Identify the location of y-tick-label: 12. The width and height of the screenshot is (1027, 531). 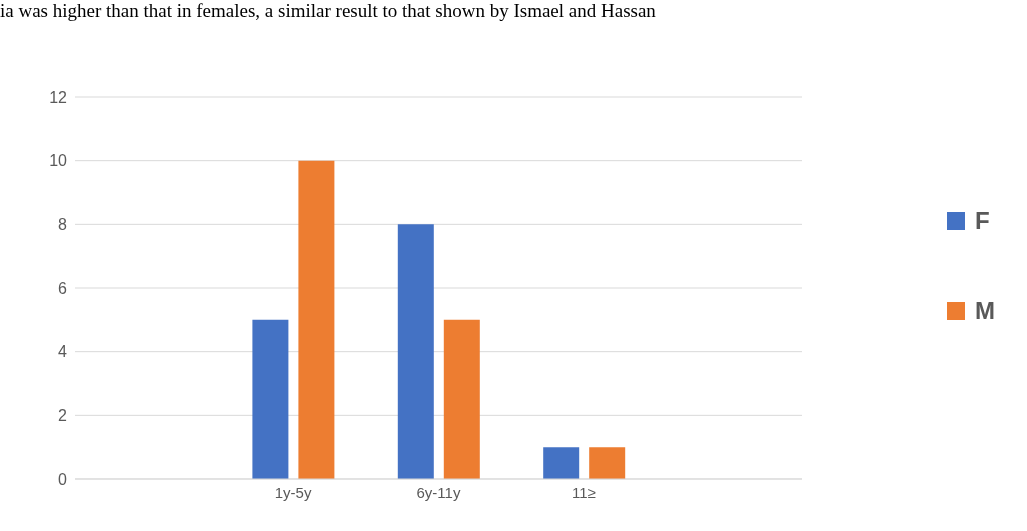
(58, 97).